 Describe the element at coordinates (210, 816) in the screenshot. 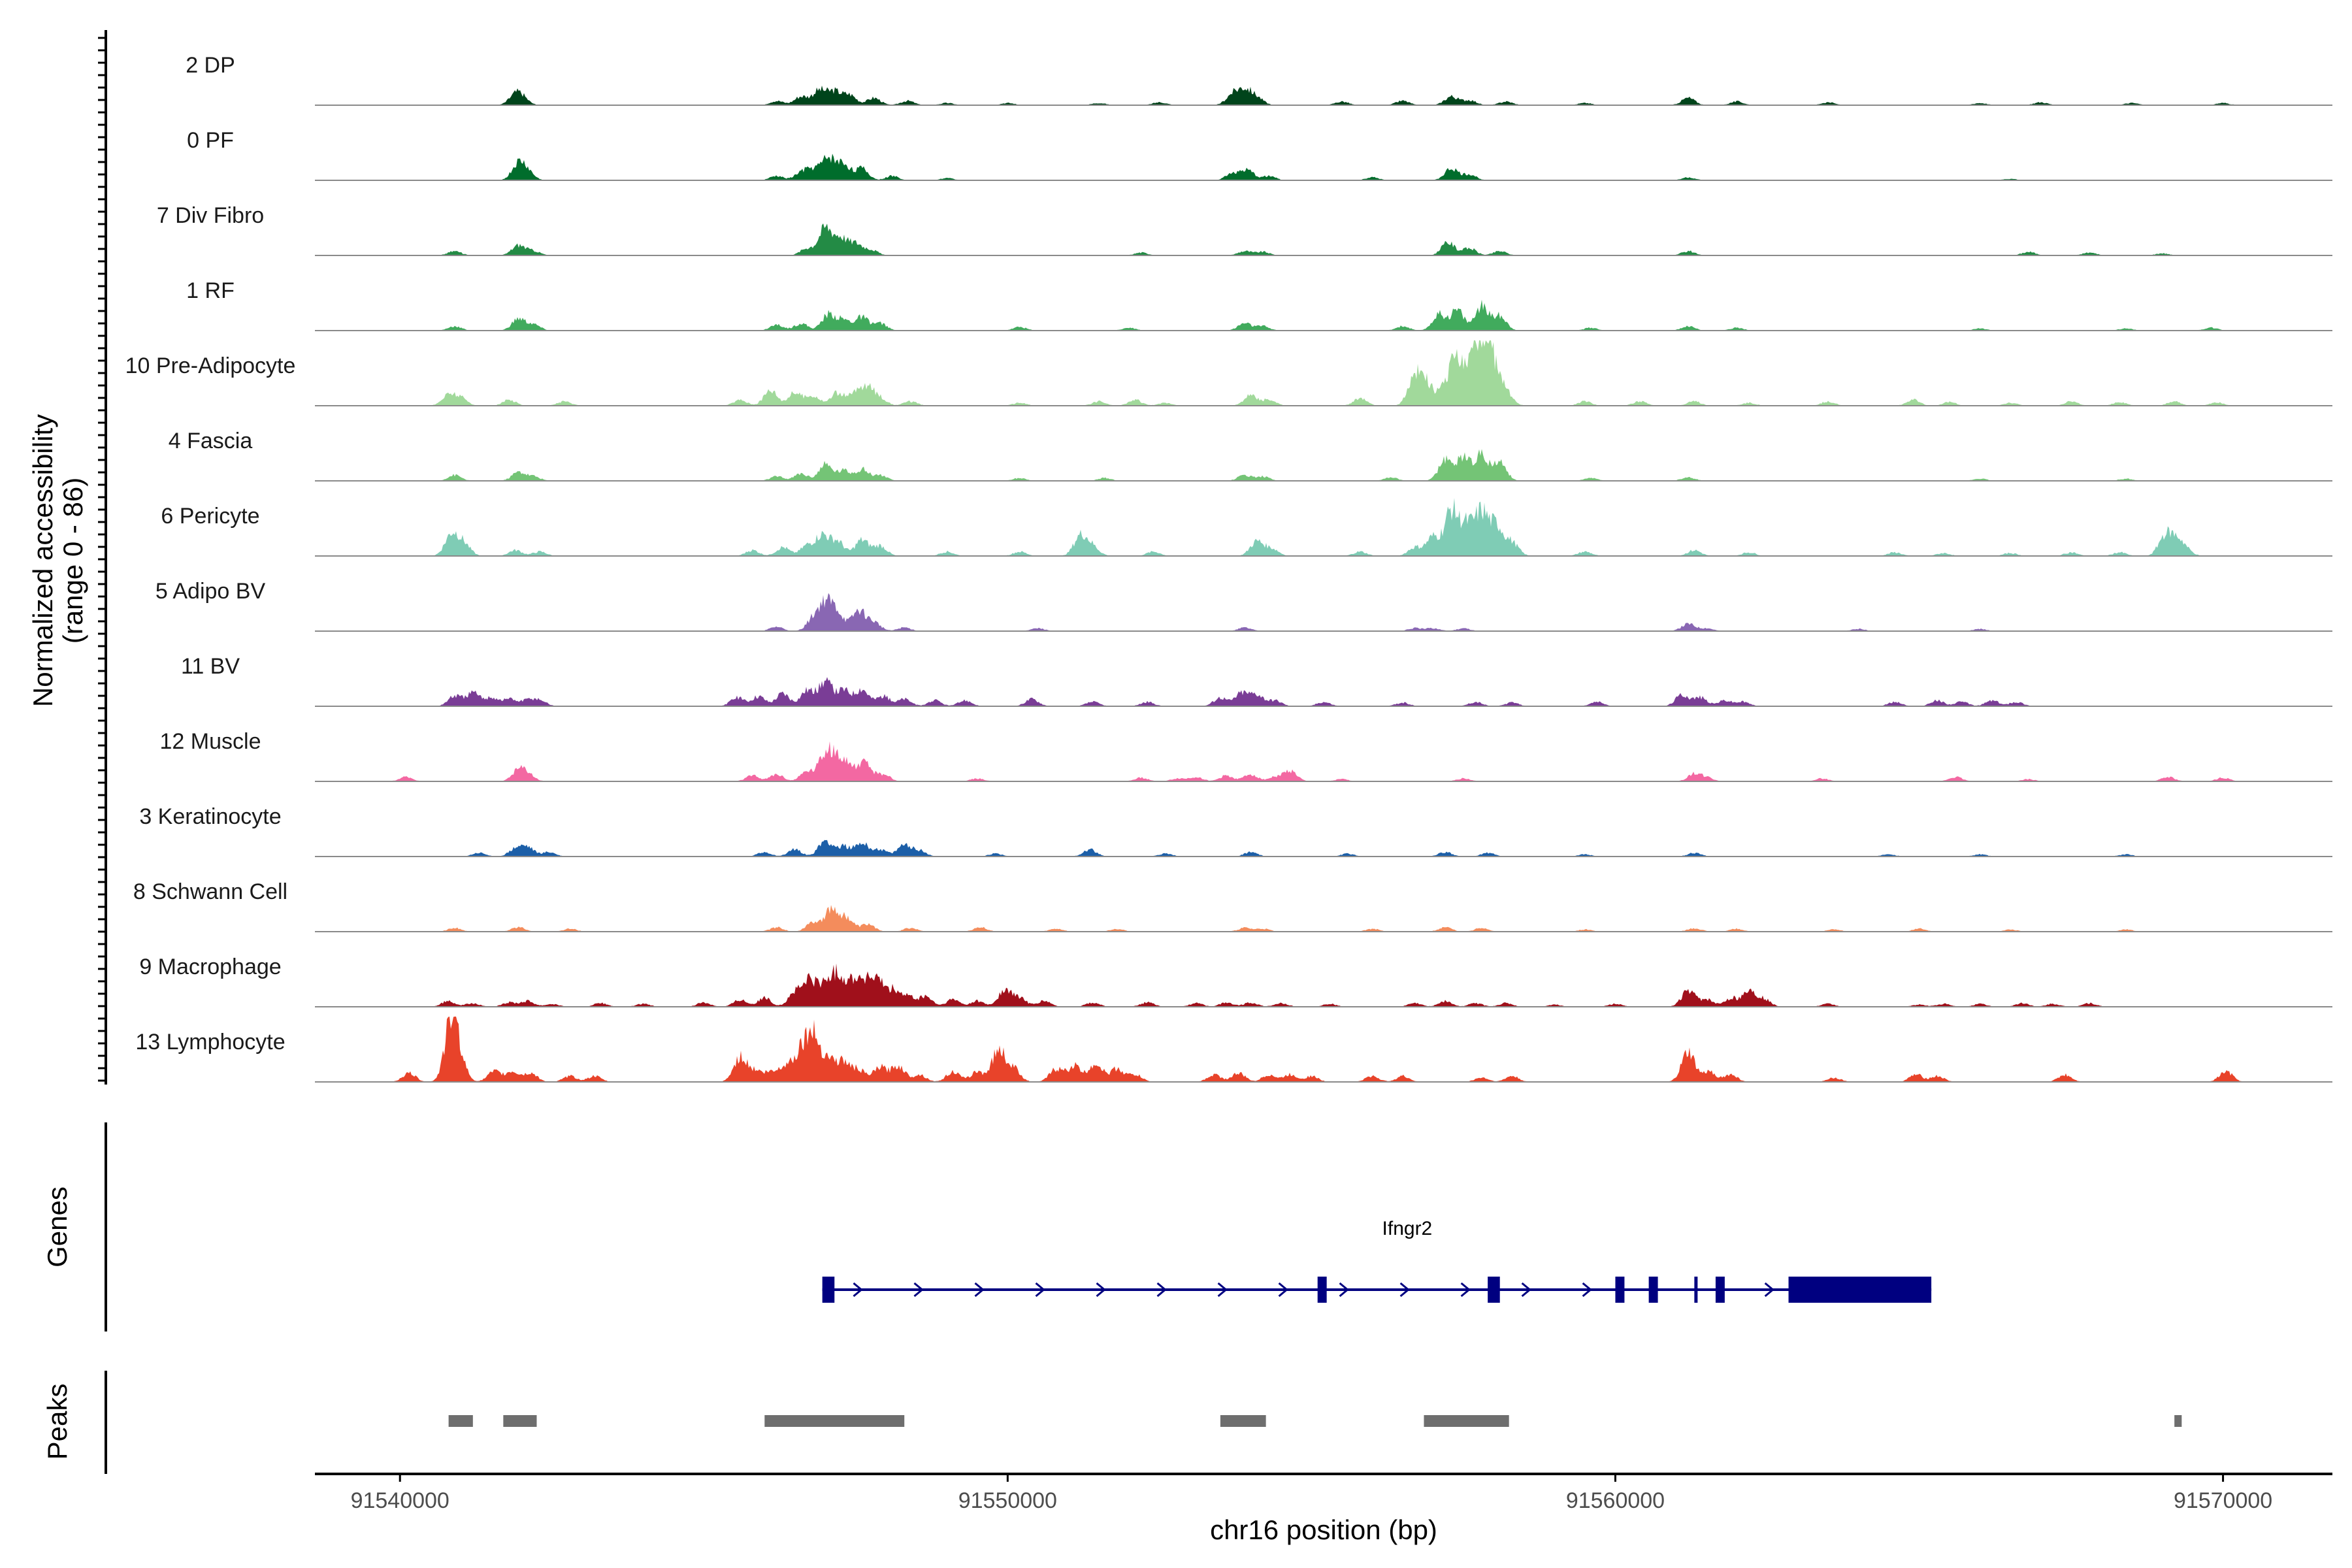

I see `track-label: 3 Keratinocyte` at that location.